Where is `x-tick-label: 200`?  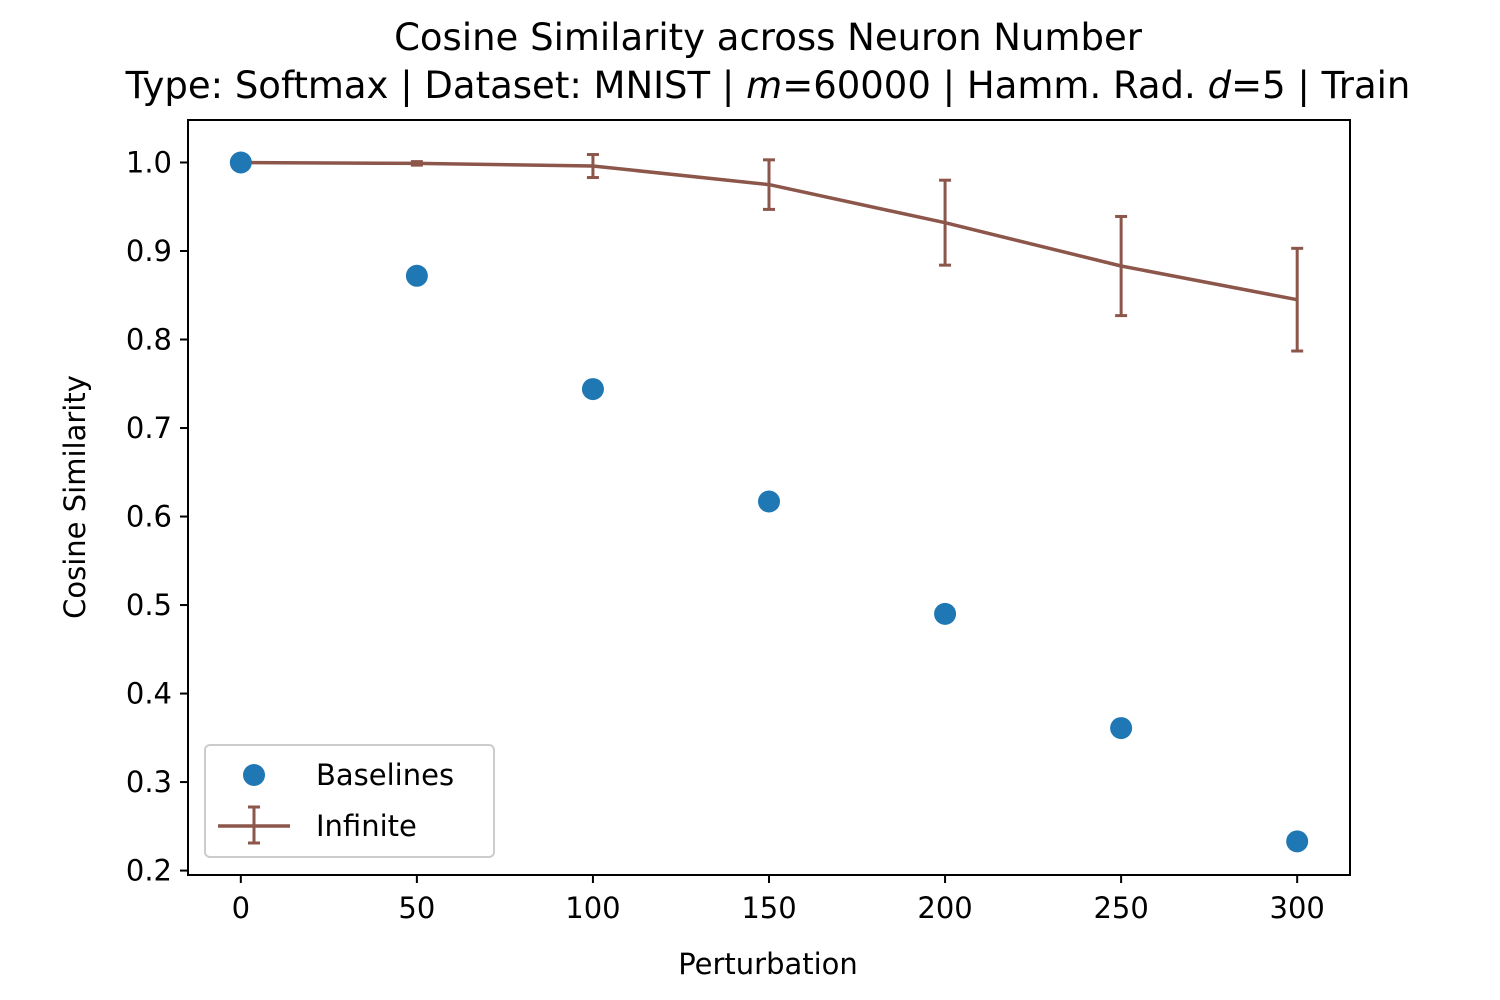
x-tick-label: 200 is located at coordinates (944, 908).